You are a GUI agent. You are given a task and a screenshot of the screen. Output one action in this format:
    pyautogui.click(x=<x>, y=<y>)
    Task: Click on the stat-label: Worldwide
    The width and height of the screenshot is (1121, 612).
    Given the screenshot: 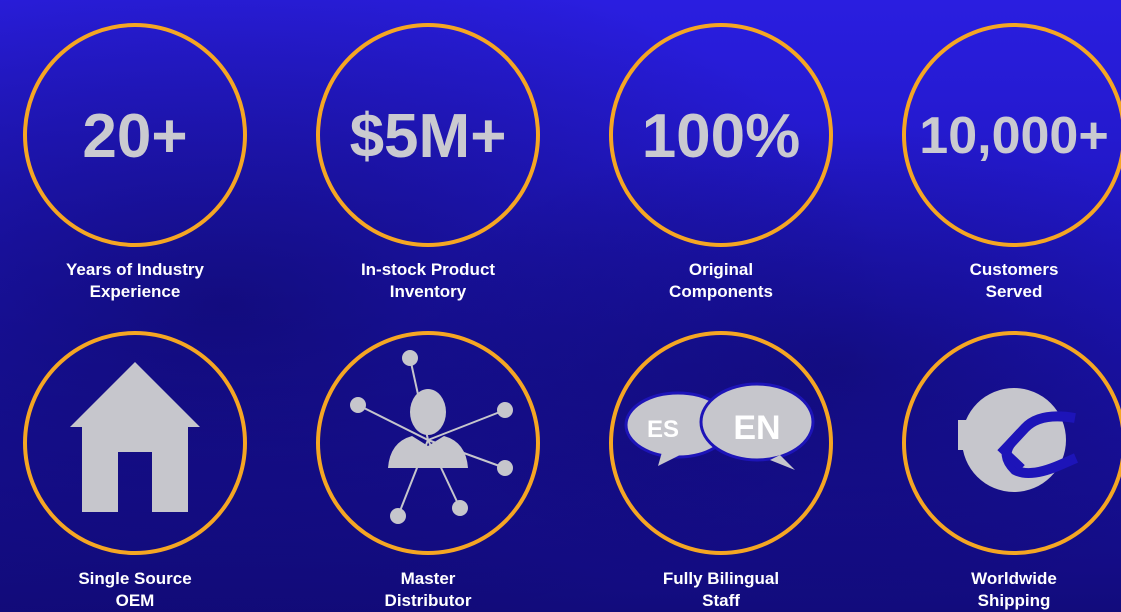 What is the action you would take?
    pyautogui.click(x=1014, y=578)
    